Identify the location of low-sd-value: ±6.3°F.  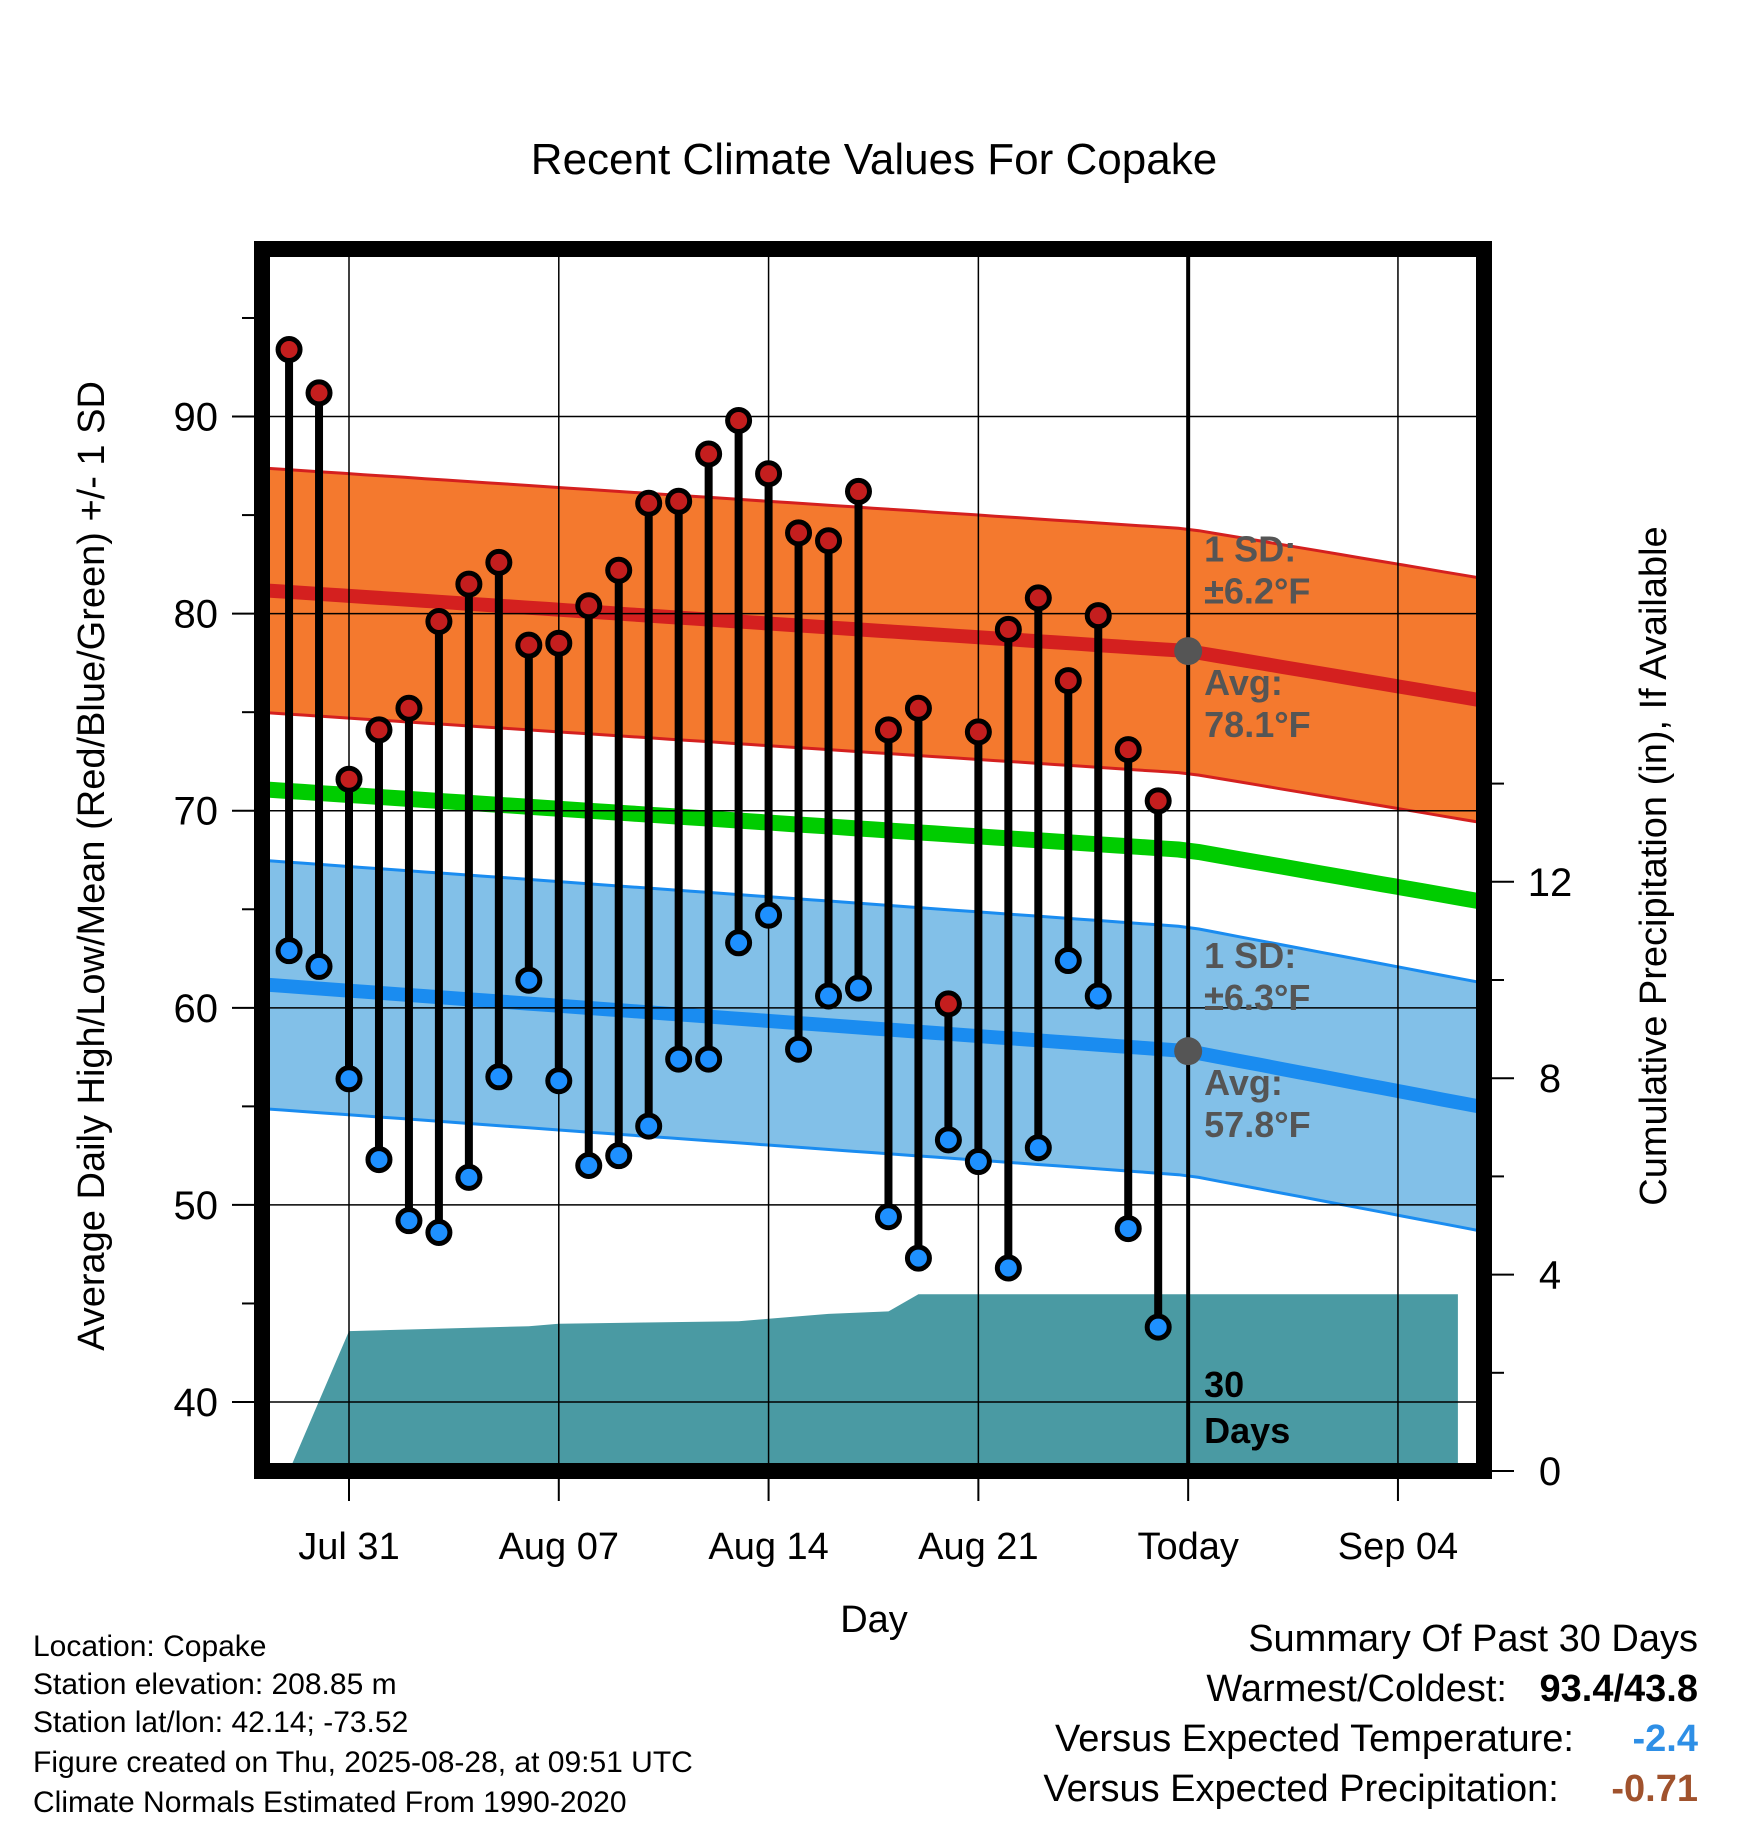
(1257, 997).